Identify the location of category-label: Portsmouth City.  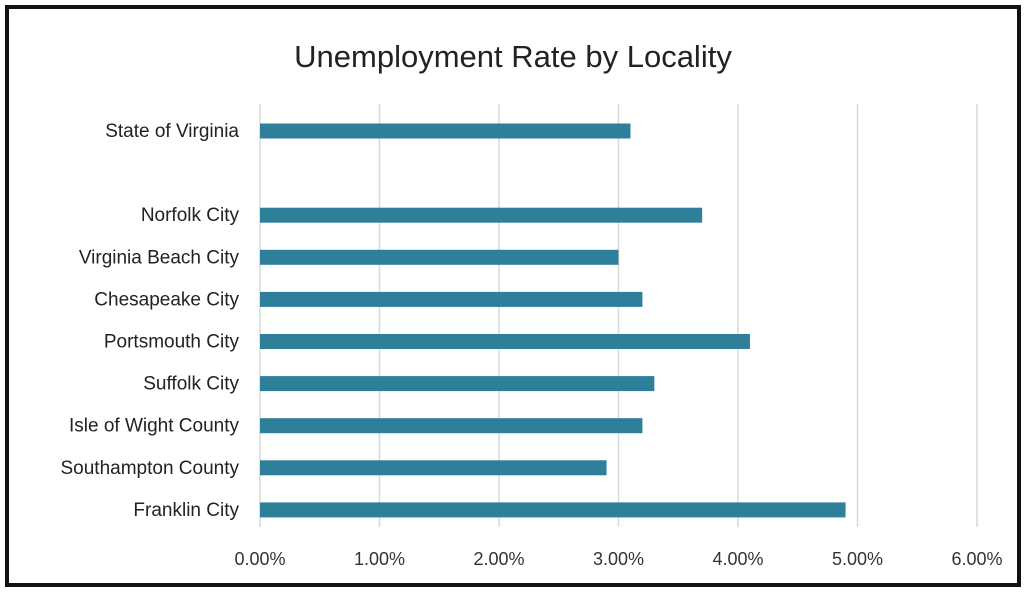
(172, 342).